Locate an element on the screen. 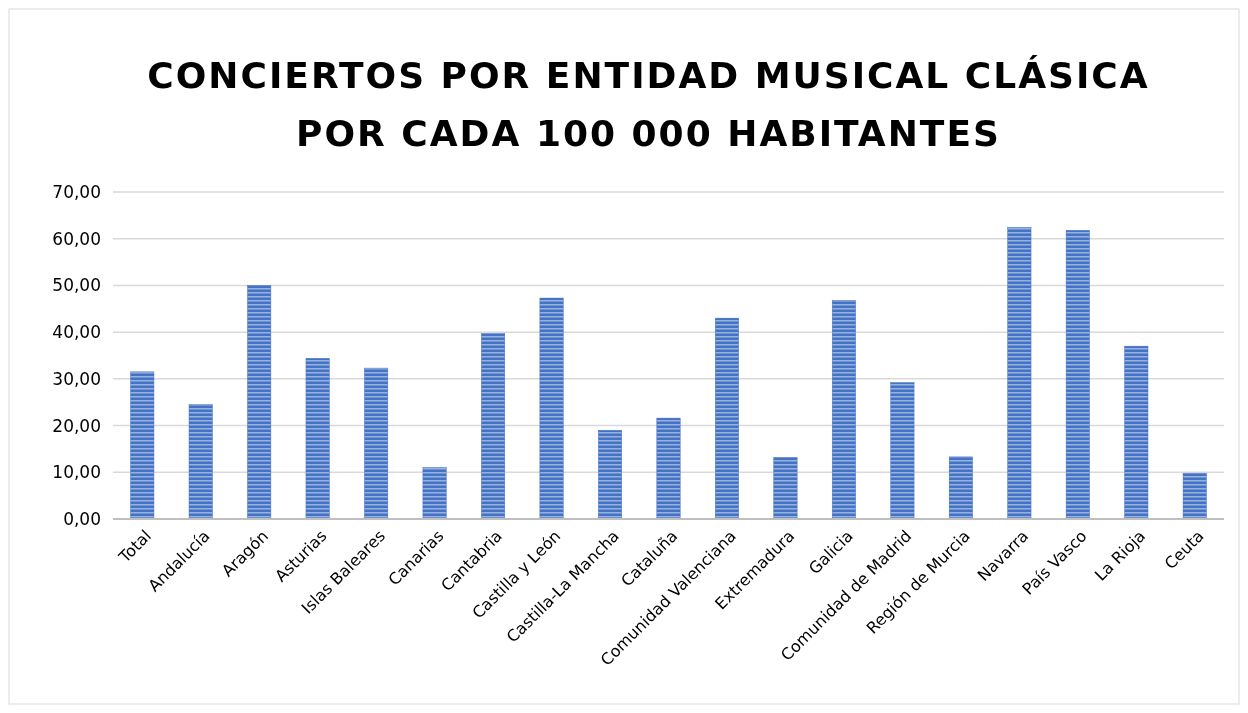 This screenshot has width=1248, height=713. y-tick-label: 40,00 is located at coordinates (76, 332).